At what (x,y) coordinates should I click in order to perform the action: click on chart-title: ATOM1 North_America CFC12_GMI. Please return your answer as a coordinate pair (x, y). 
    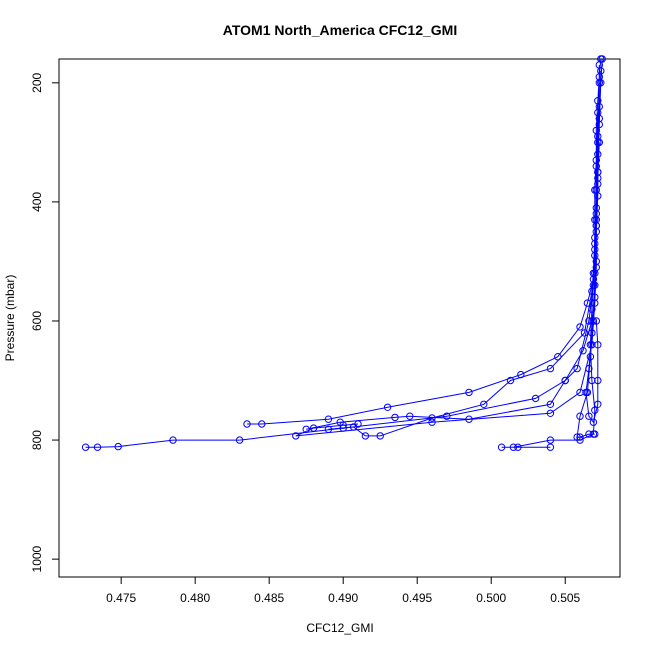
    Looking at the image, I should click on (340, 30).